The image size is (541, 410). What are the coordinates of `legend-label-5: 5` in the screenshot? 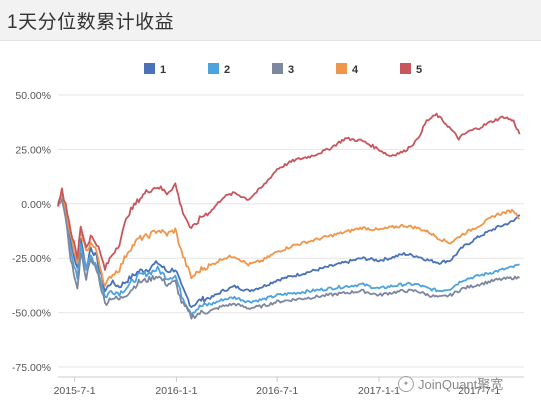 It's located at (419, 70).